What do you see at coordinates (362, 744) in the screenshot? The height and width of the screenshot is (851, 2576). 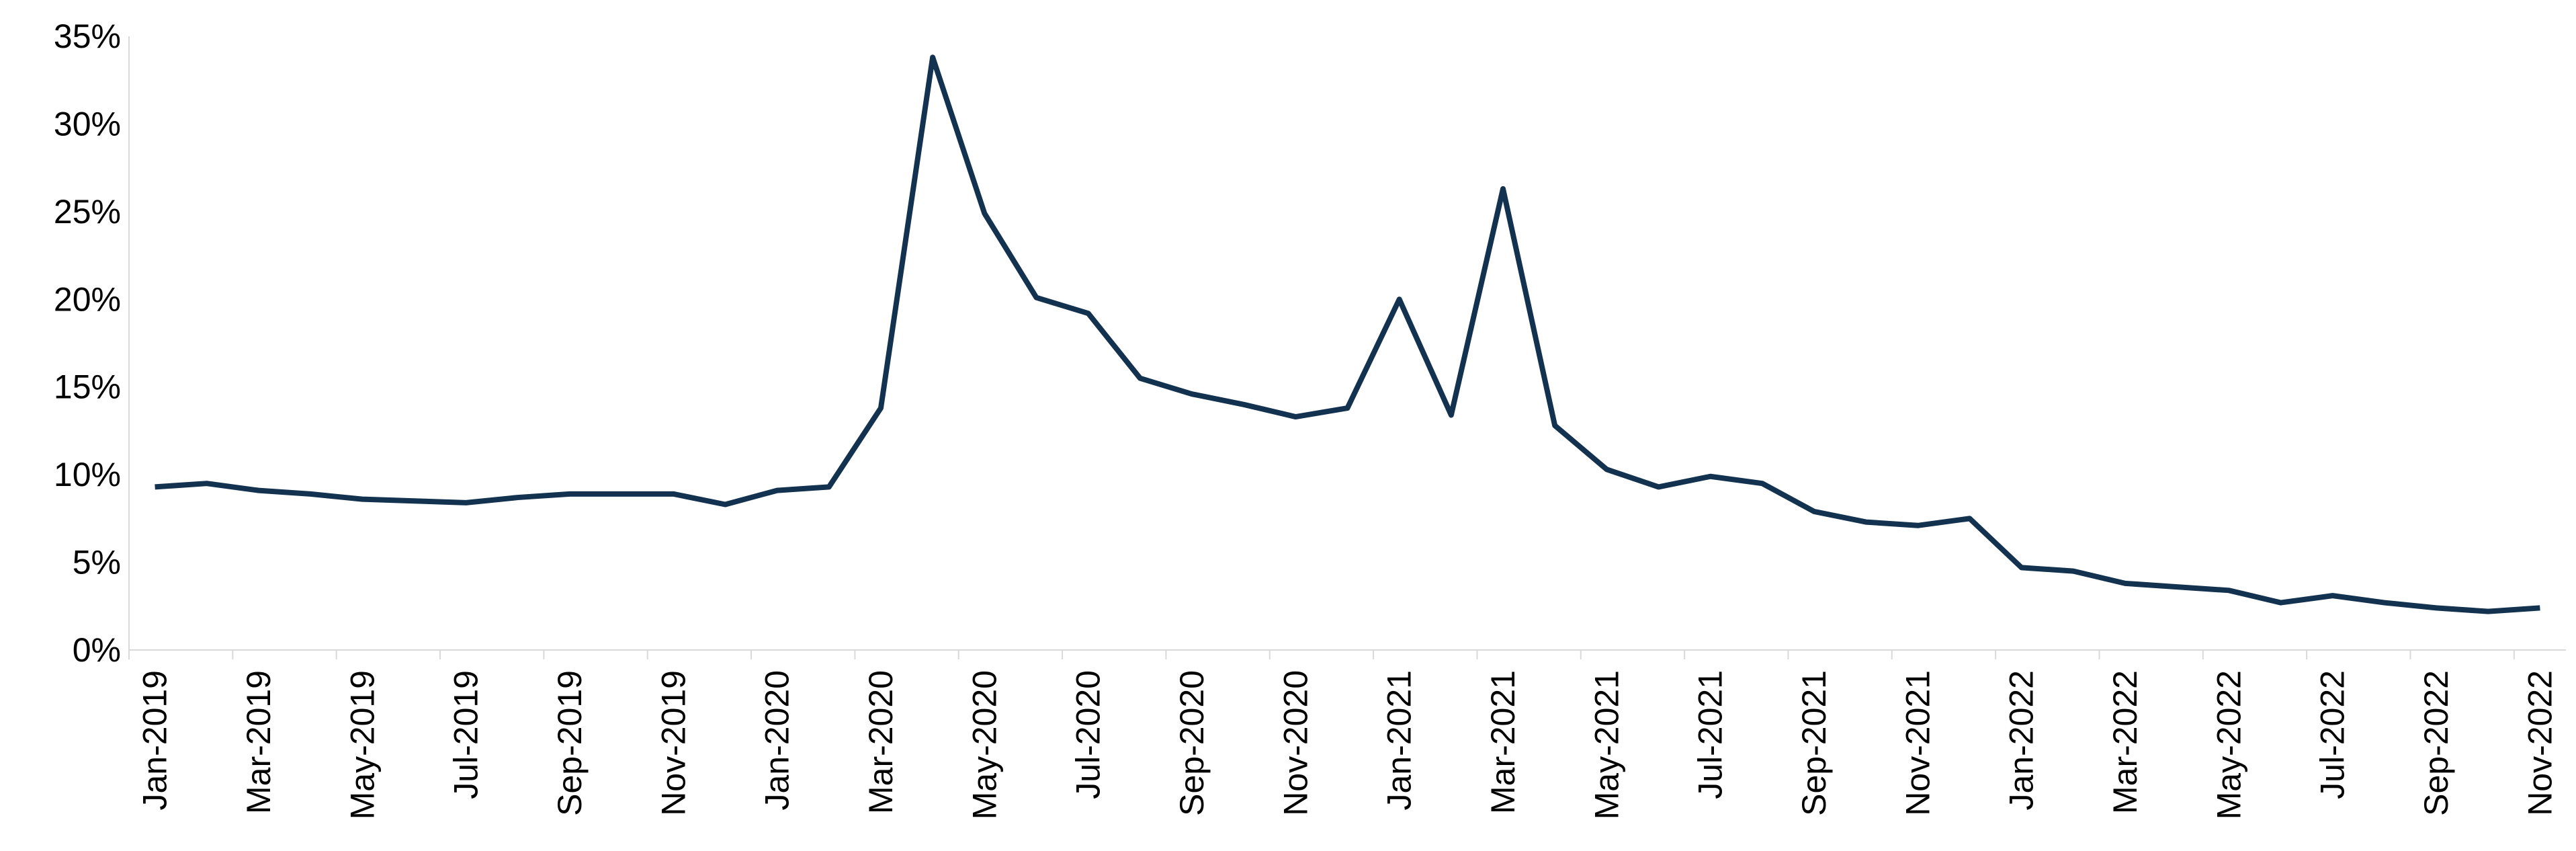 I see `x-tick-label: May-2019` at bounding box center [362, 744].